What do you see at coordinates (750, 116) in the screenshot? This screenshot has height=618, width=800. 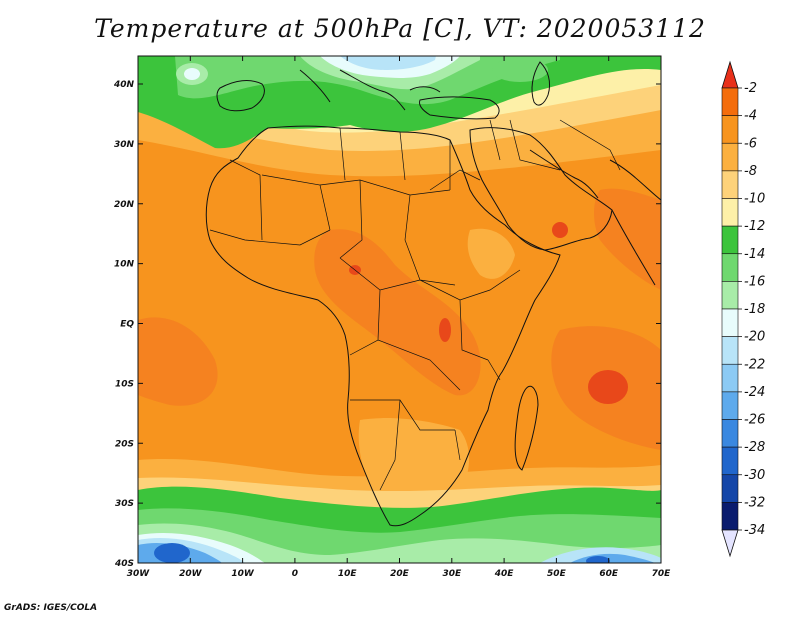 I see `colorbar-label: -4` at bounding box center [750, 116].